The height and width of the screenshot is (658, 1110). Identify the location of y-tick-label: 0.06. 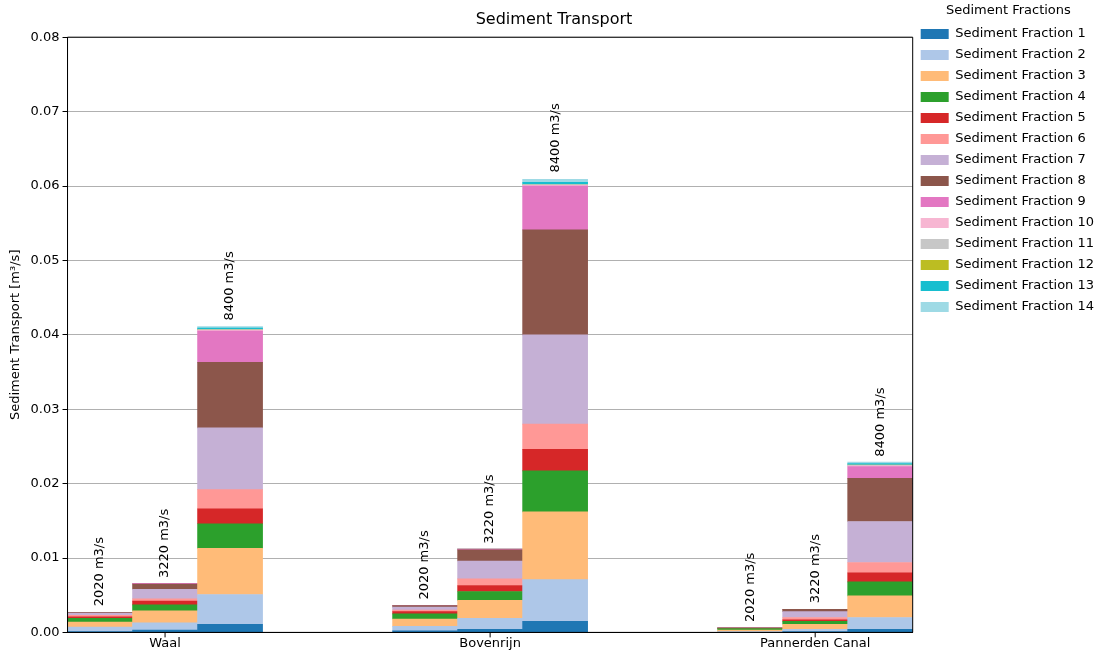
(45, 185).